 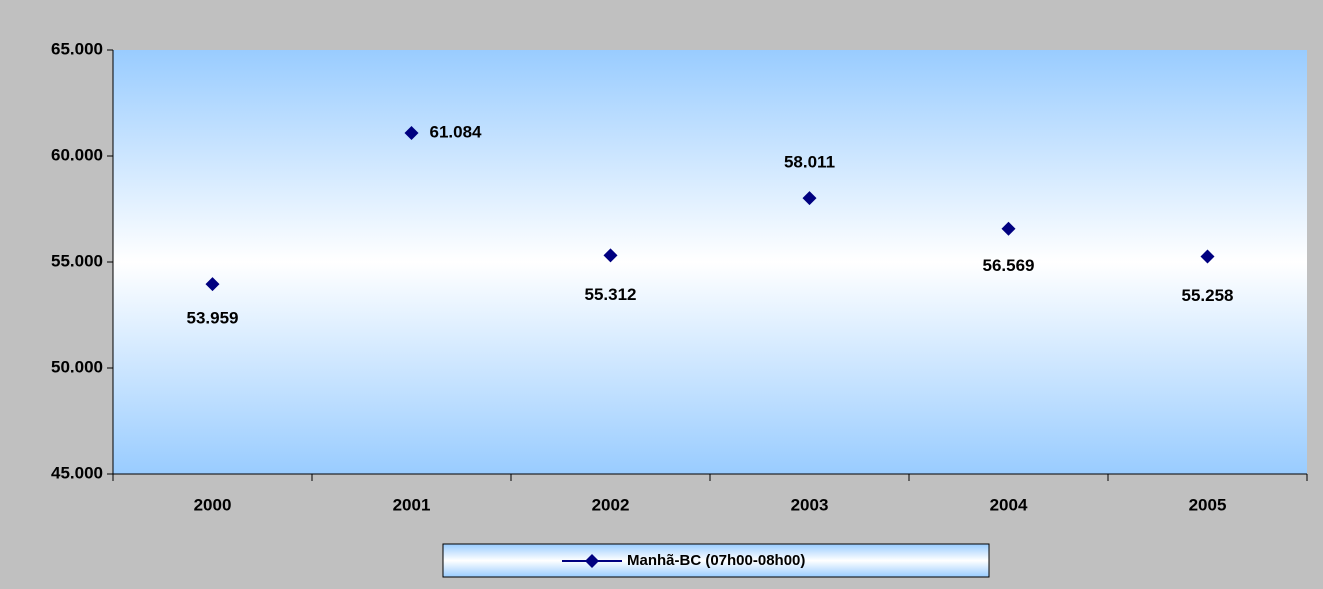 I want to click on y-tick-label: 60.000, so click(x=77, y=154).